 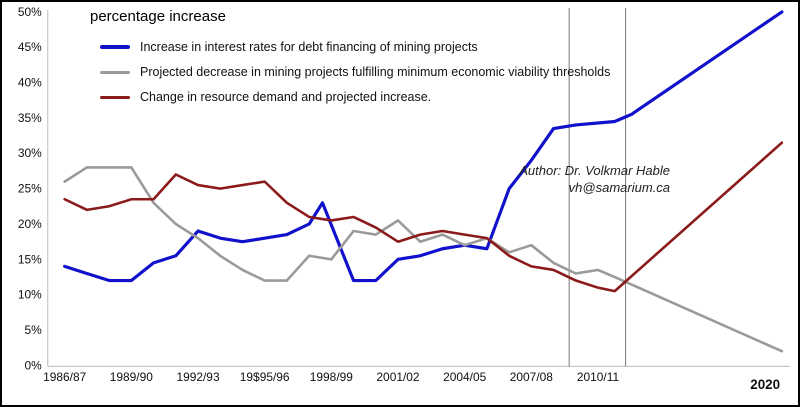 What do you see at coordinates (30, 83) in the screenshot?
I see `svg-text: 40%` at bounding box center [30, 83].